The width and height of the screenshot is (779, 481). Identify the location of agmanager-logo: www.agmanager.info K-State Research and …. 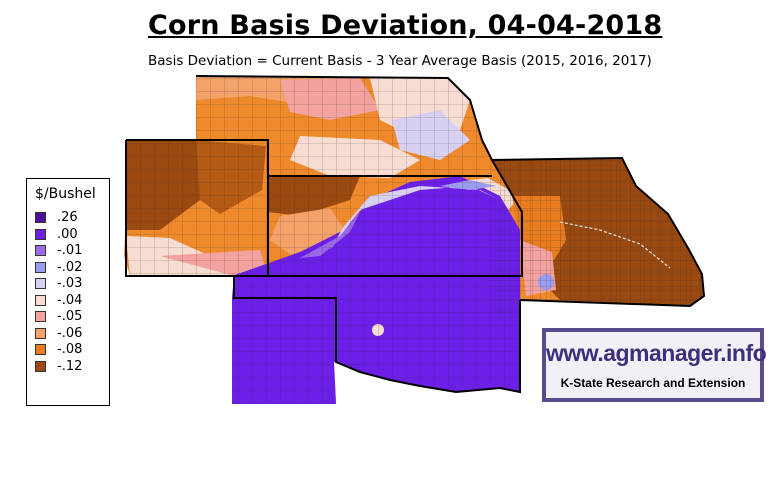
(654, 365).